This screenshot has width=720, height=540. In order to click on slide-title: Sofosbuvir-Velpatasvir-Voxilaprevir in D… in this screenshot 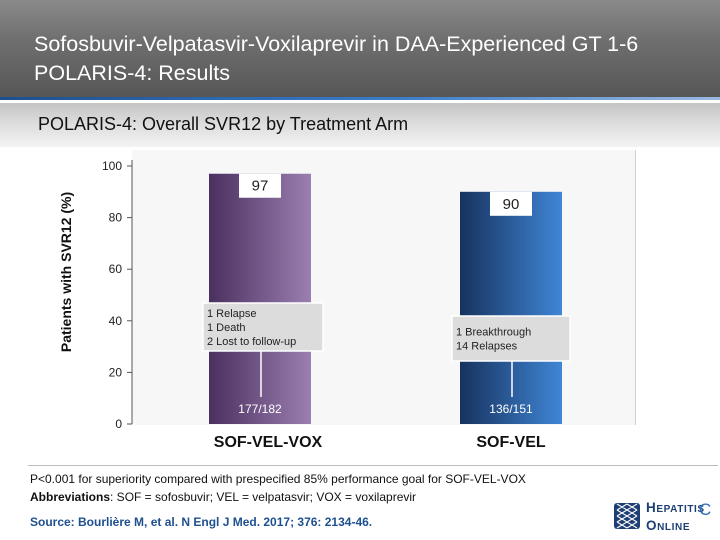, I will do `click(369, 59)`.